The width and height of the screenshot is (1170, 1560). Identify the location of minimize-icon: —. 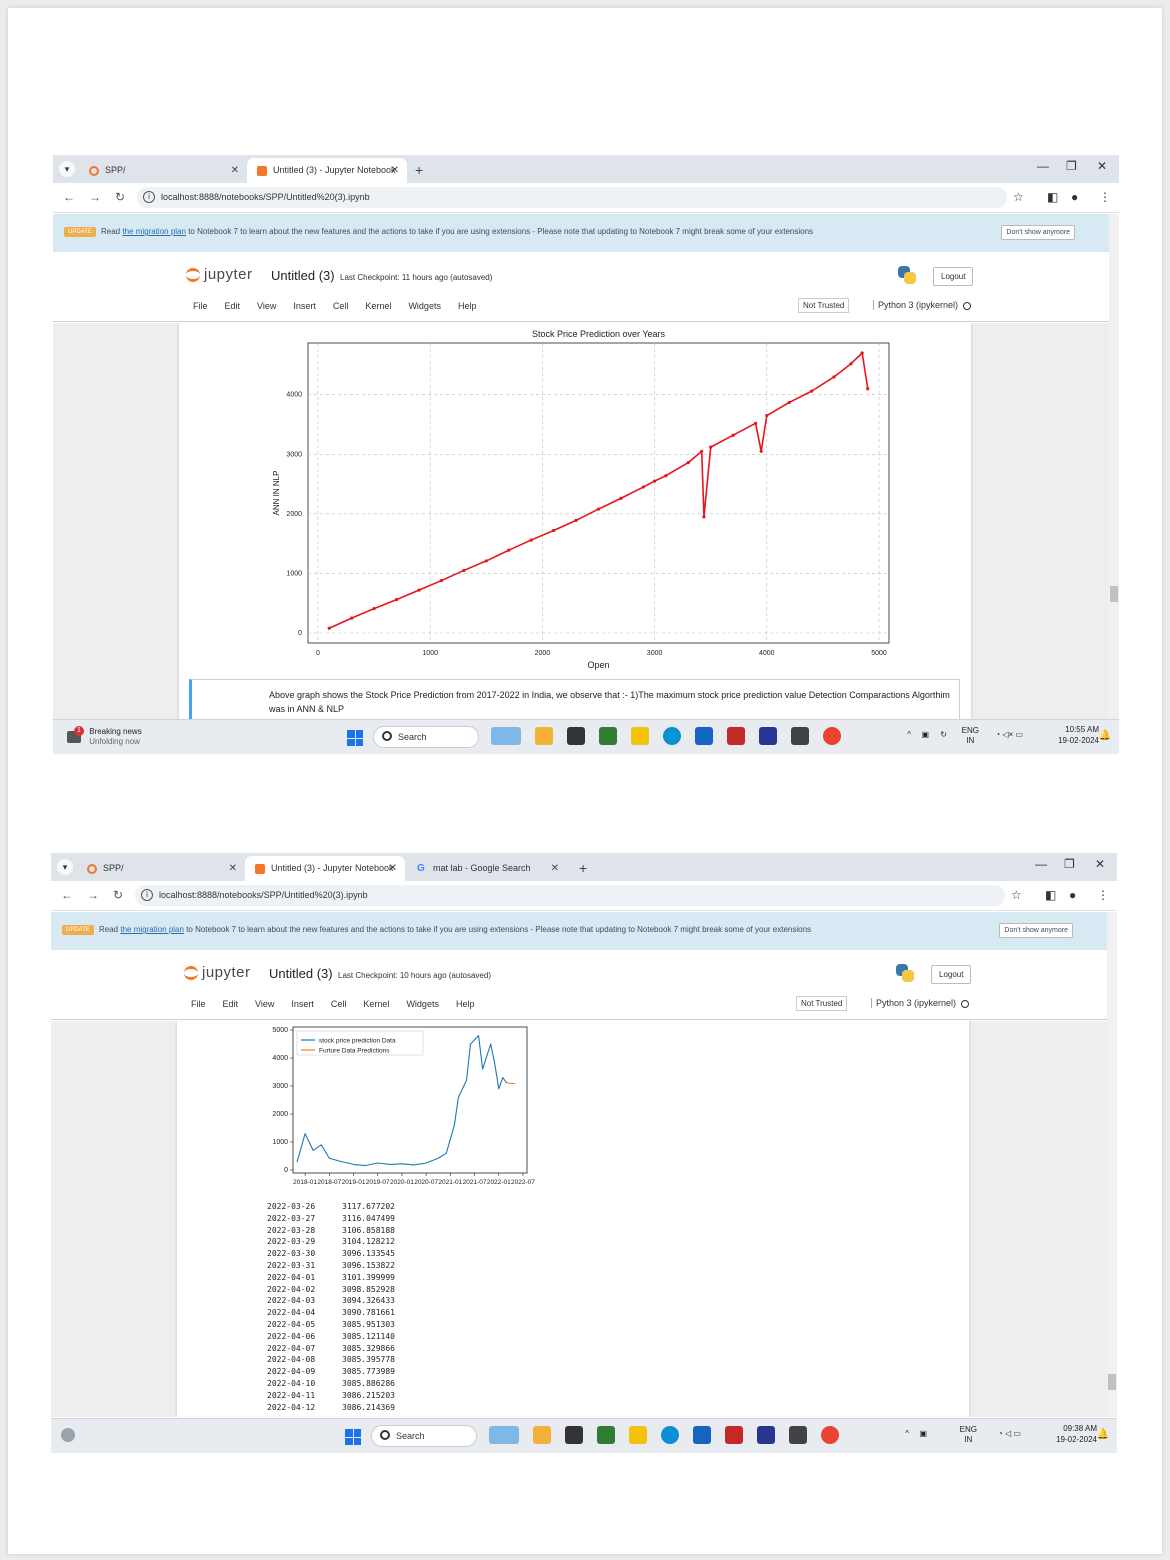
(1041, 864).